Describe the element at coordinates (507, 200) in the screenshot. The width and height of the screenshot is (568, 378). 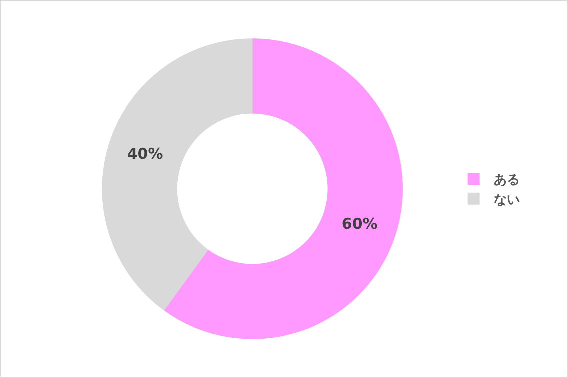
I see `legend-label: ない` at that location.